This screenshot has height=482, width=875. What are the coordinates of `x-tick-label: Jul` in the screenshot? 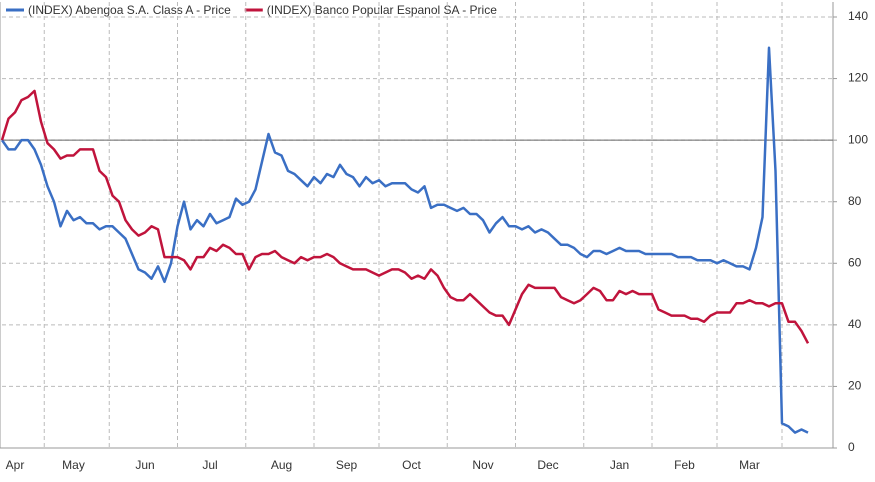 It's located at (209, 465).